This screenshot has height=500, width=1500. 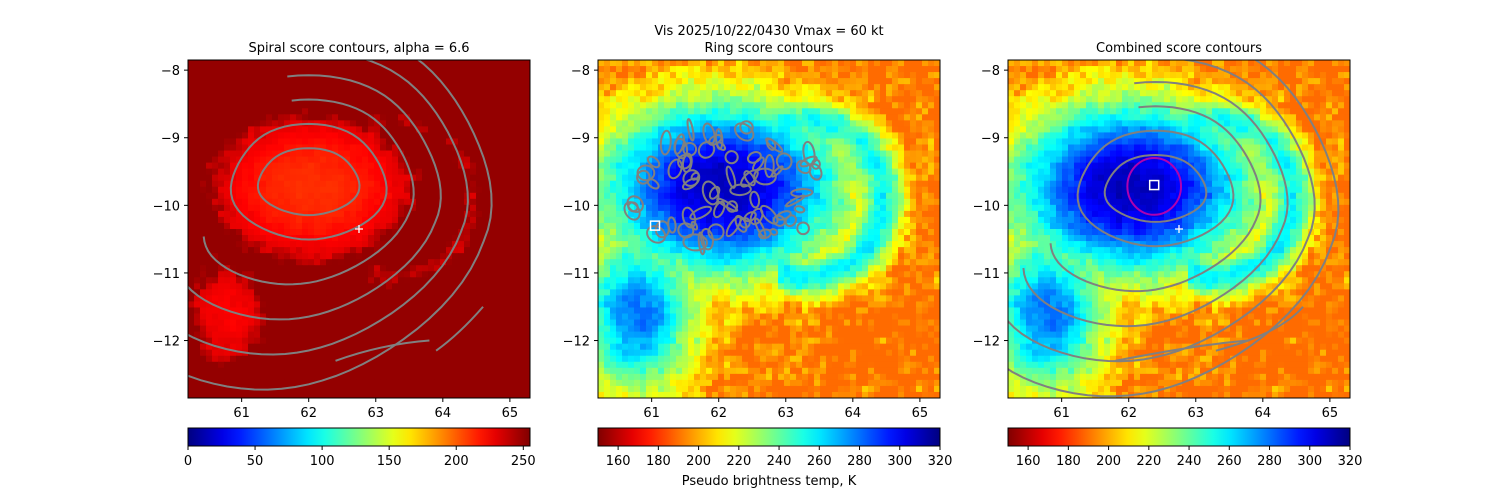 What do you see at coordinates (1189, 461) in the screenshot?
I see `colorbar-tick-label: 240` at bounding box center [1189, 461].